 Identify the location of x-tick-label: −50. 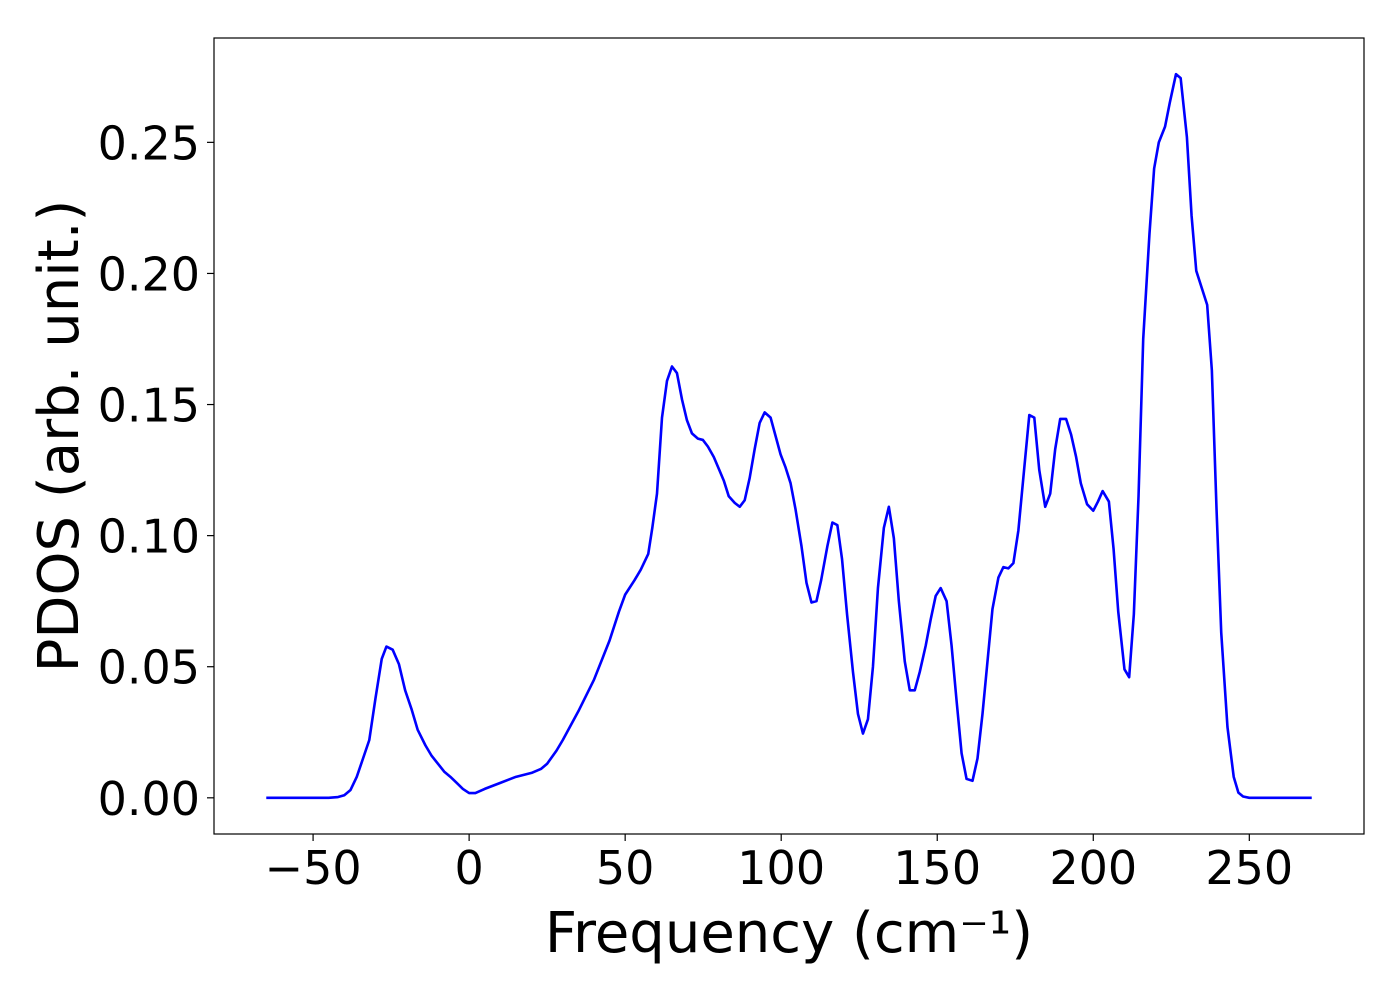
(313, 868).